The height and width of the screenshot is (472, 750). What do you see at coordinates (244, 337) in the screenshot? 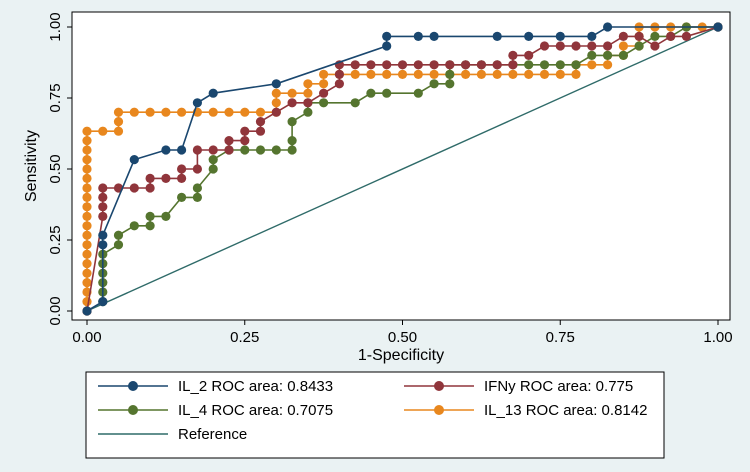
I see `x-tick-label: 0.25` at bounding box center [244, 337].